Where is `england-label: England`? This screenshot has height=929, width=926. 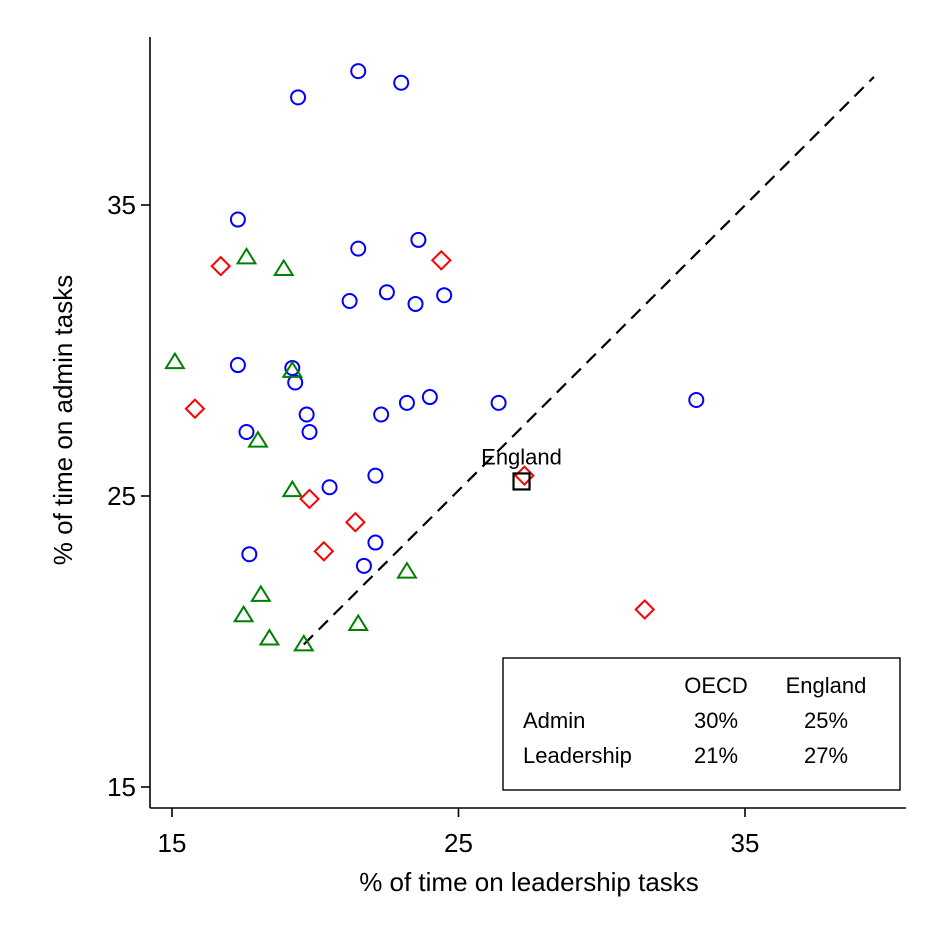 england-label: England is located at coordinates (521, 456).